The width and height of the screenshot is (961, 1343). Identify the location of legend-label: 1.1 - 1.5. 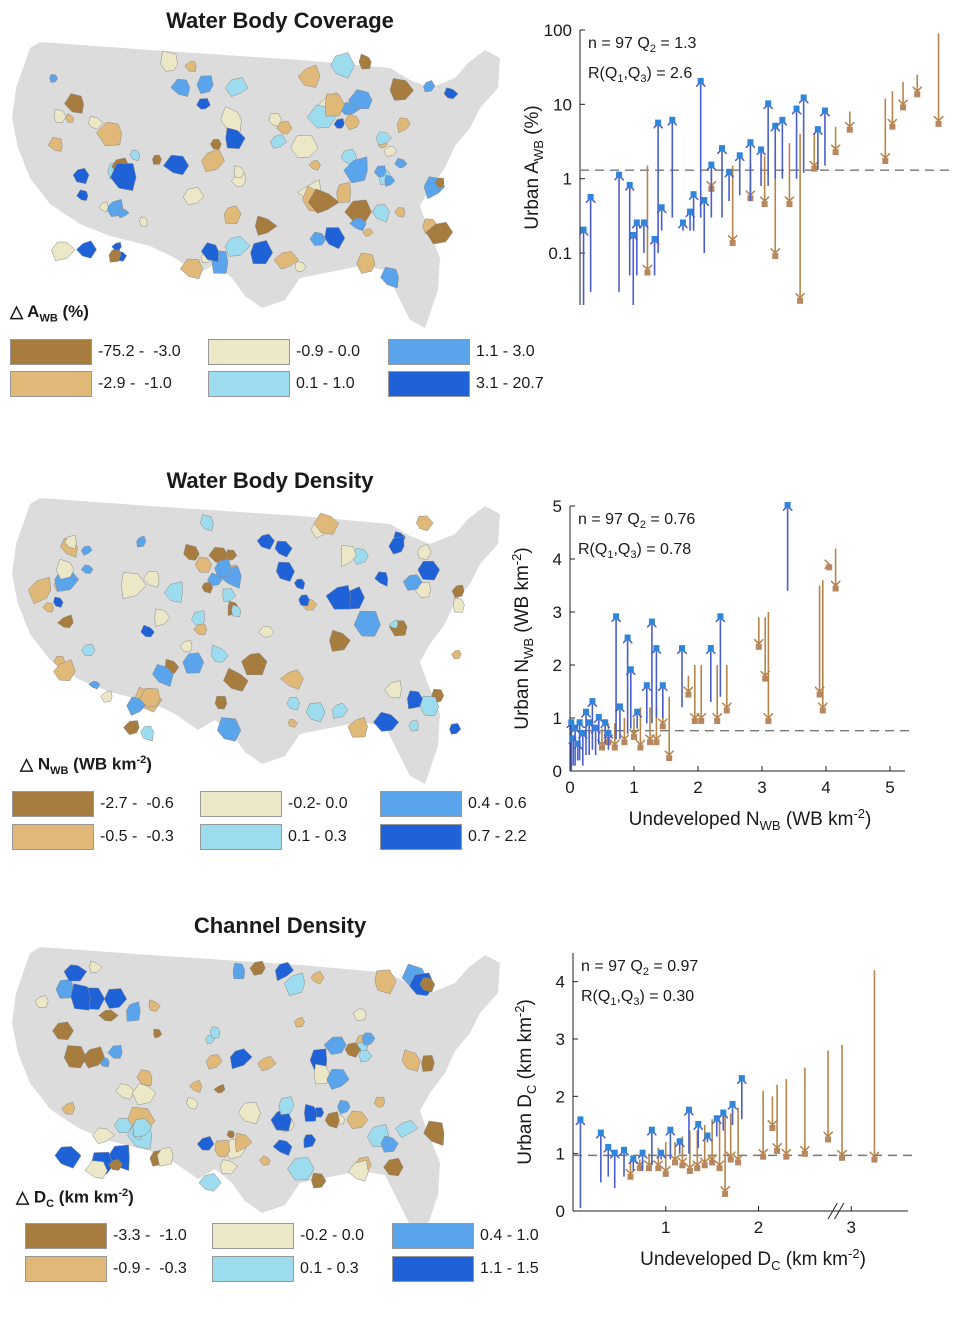
(509, 1268).